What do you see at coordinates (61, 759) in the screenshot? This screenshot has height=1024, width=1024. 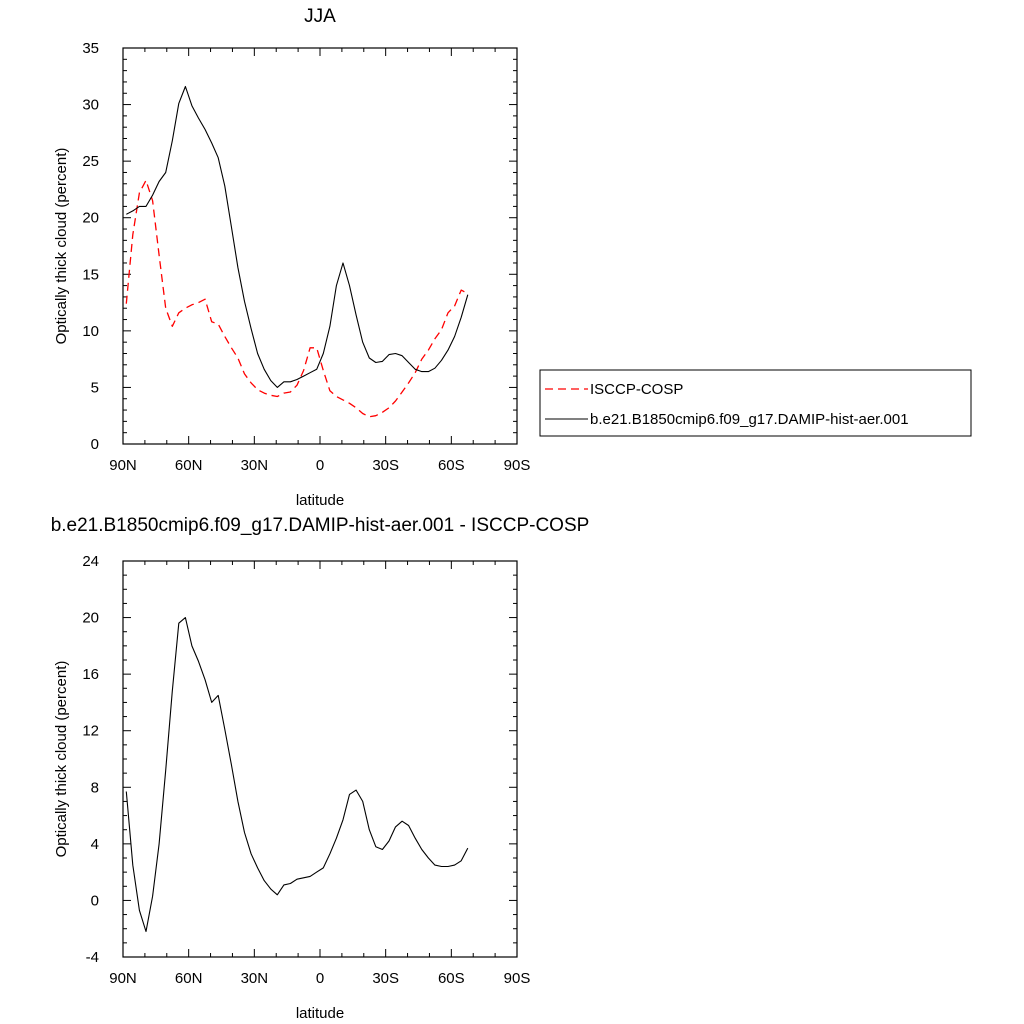 I see `panel-2-ylabel: Optically thick cloud (percent)` at bounding box center [61, 759].